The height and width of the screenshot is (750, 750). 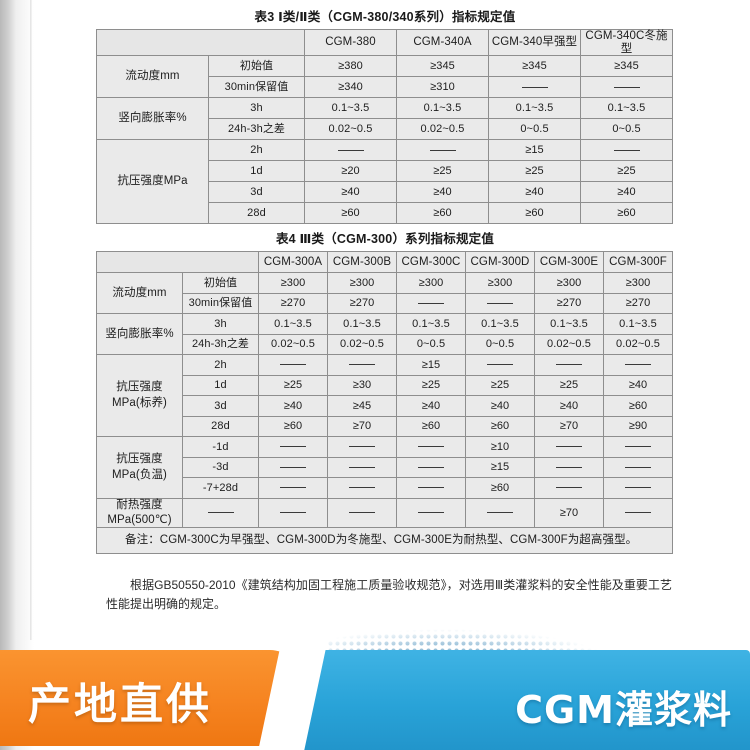 I want to click on table4-caption: 表4 Ⅲ类（CGM-300）系列指标规定值, so click(x=385, y=239).